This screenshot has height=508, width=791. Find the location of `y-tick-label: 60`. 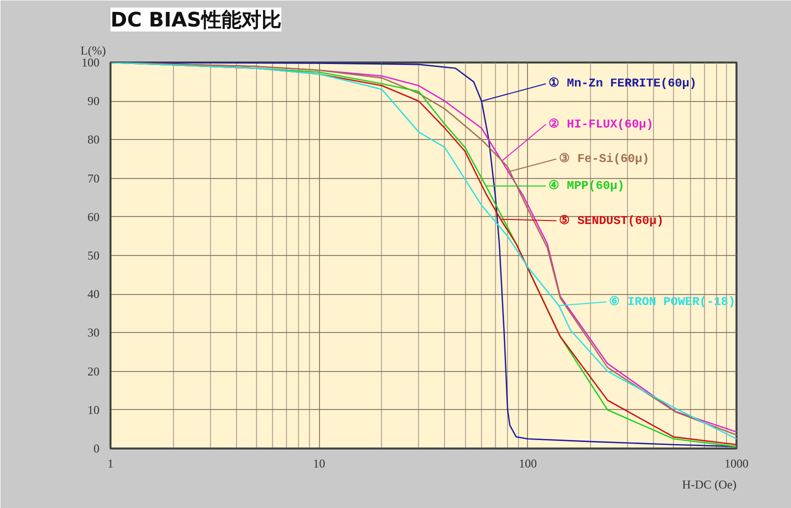

y-tick-label: 60 is located at coordinates (94, 217).